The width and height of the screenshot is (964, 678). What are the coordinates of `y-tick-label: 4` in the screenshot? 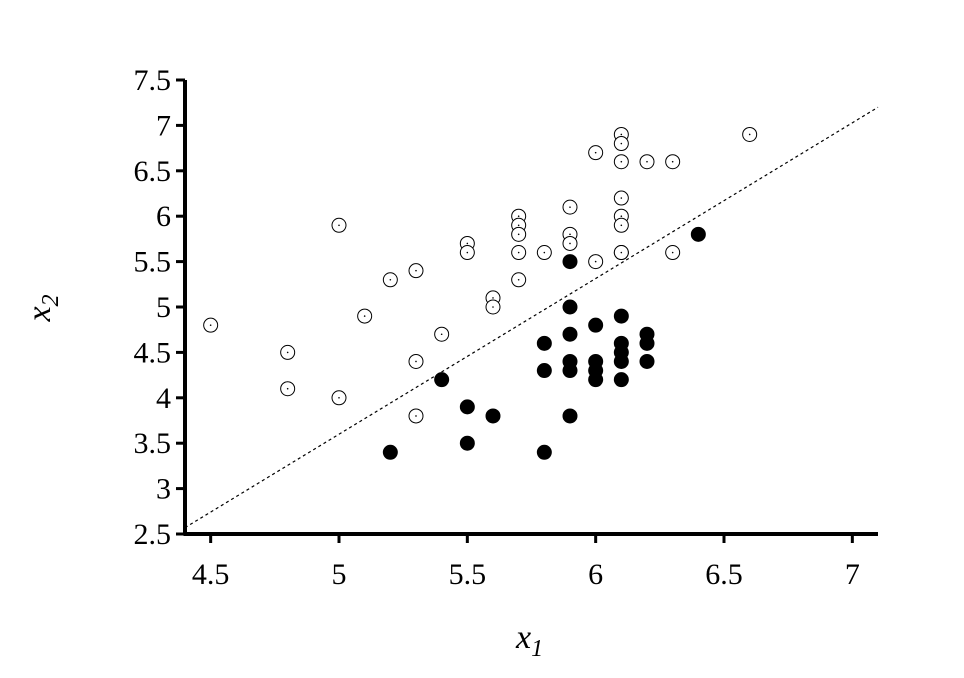 It's located at (163, 398).